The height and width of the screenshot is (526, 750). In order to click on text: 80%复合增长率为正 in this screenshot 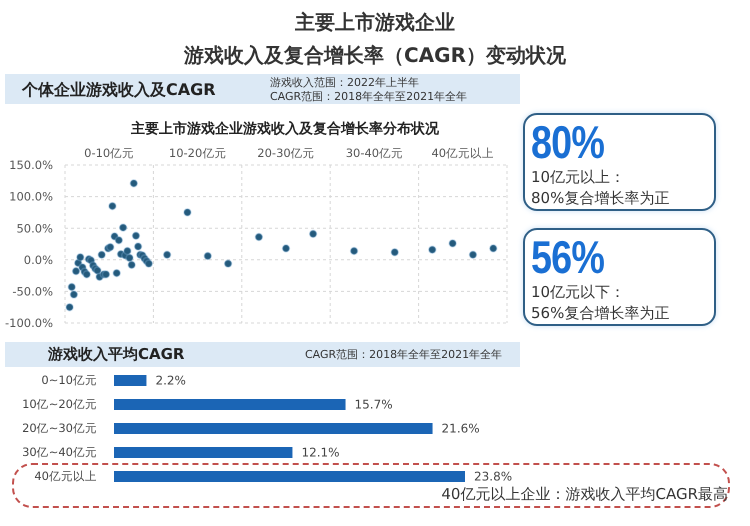, I will do `click(600, 198)`.